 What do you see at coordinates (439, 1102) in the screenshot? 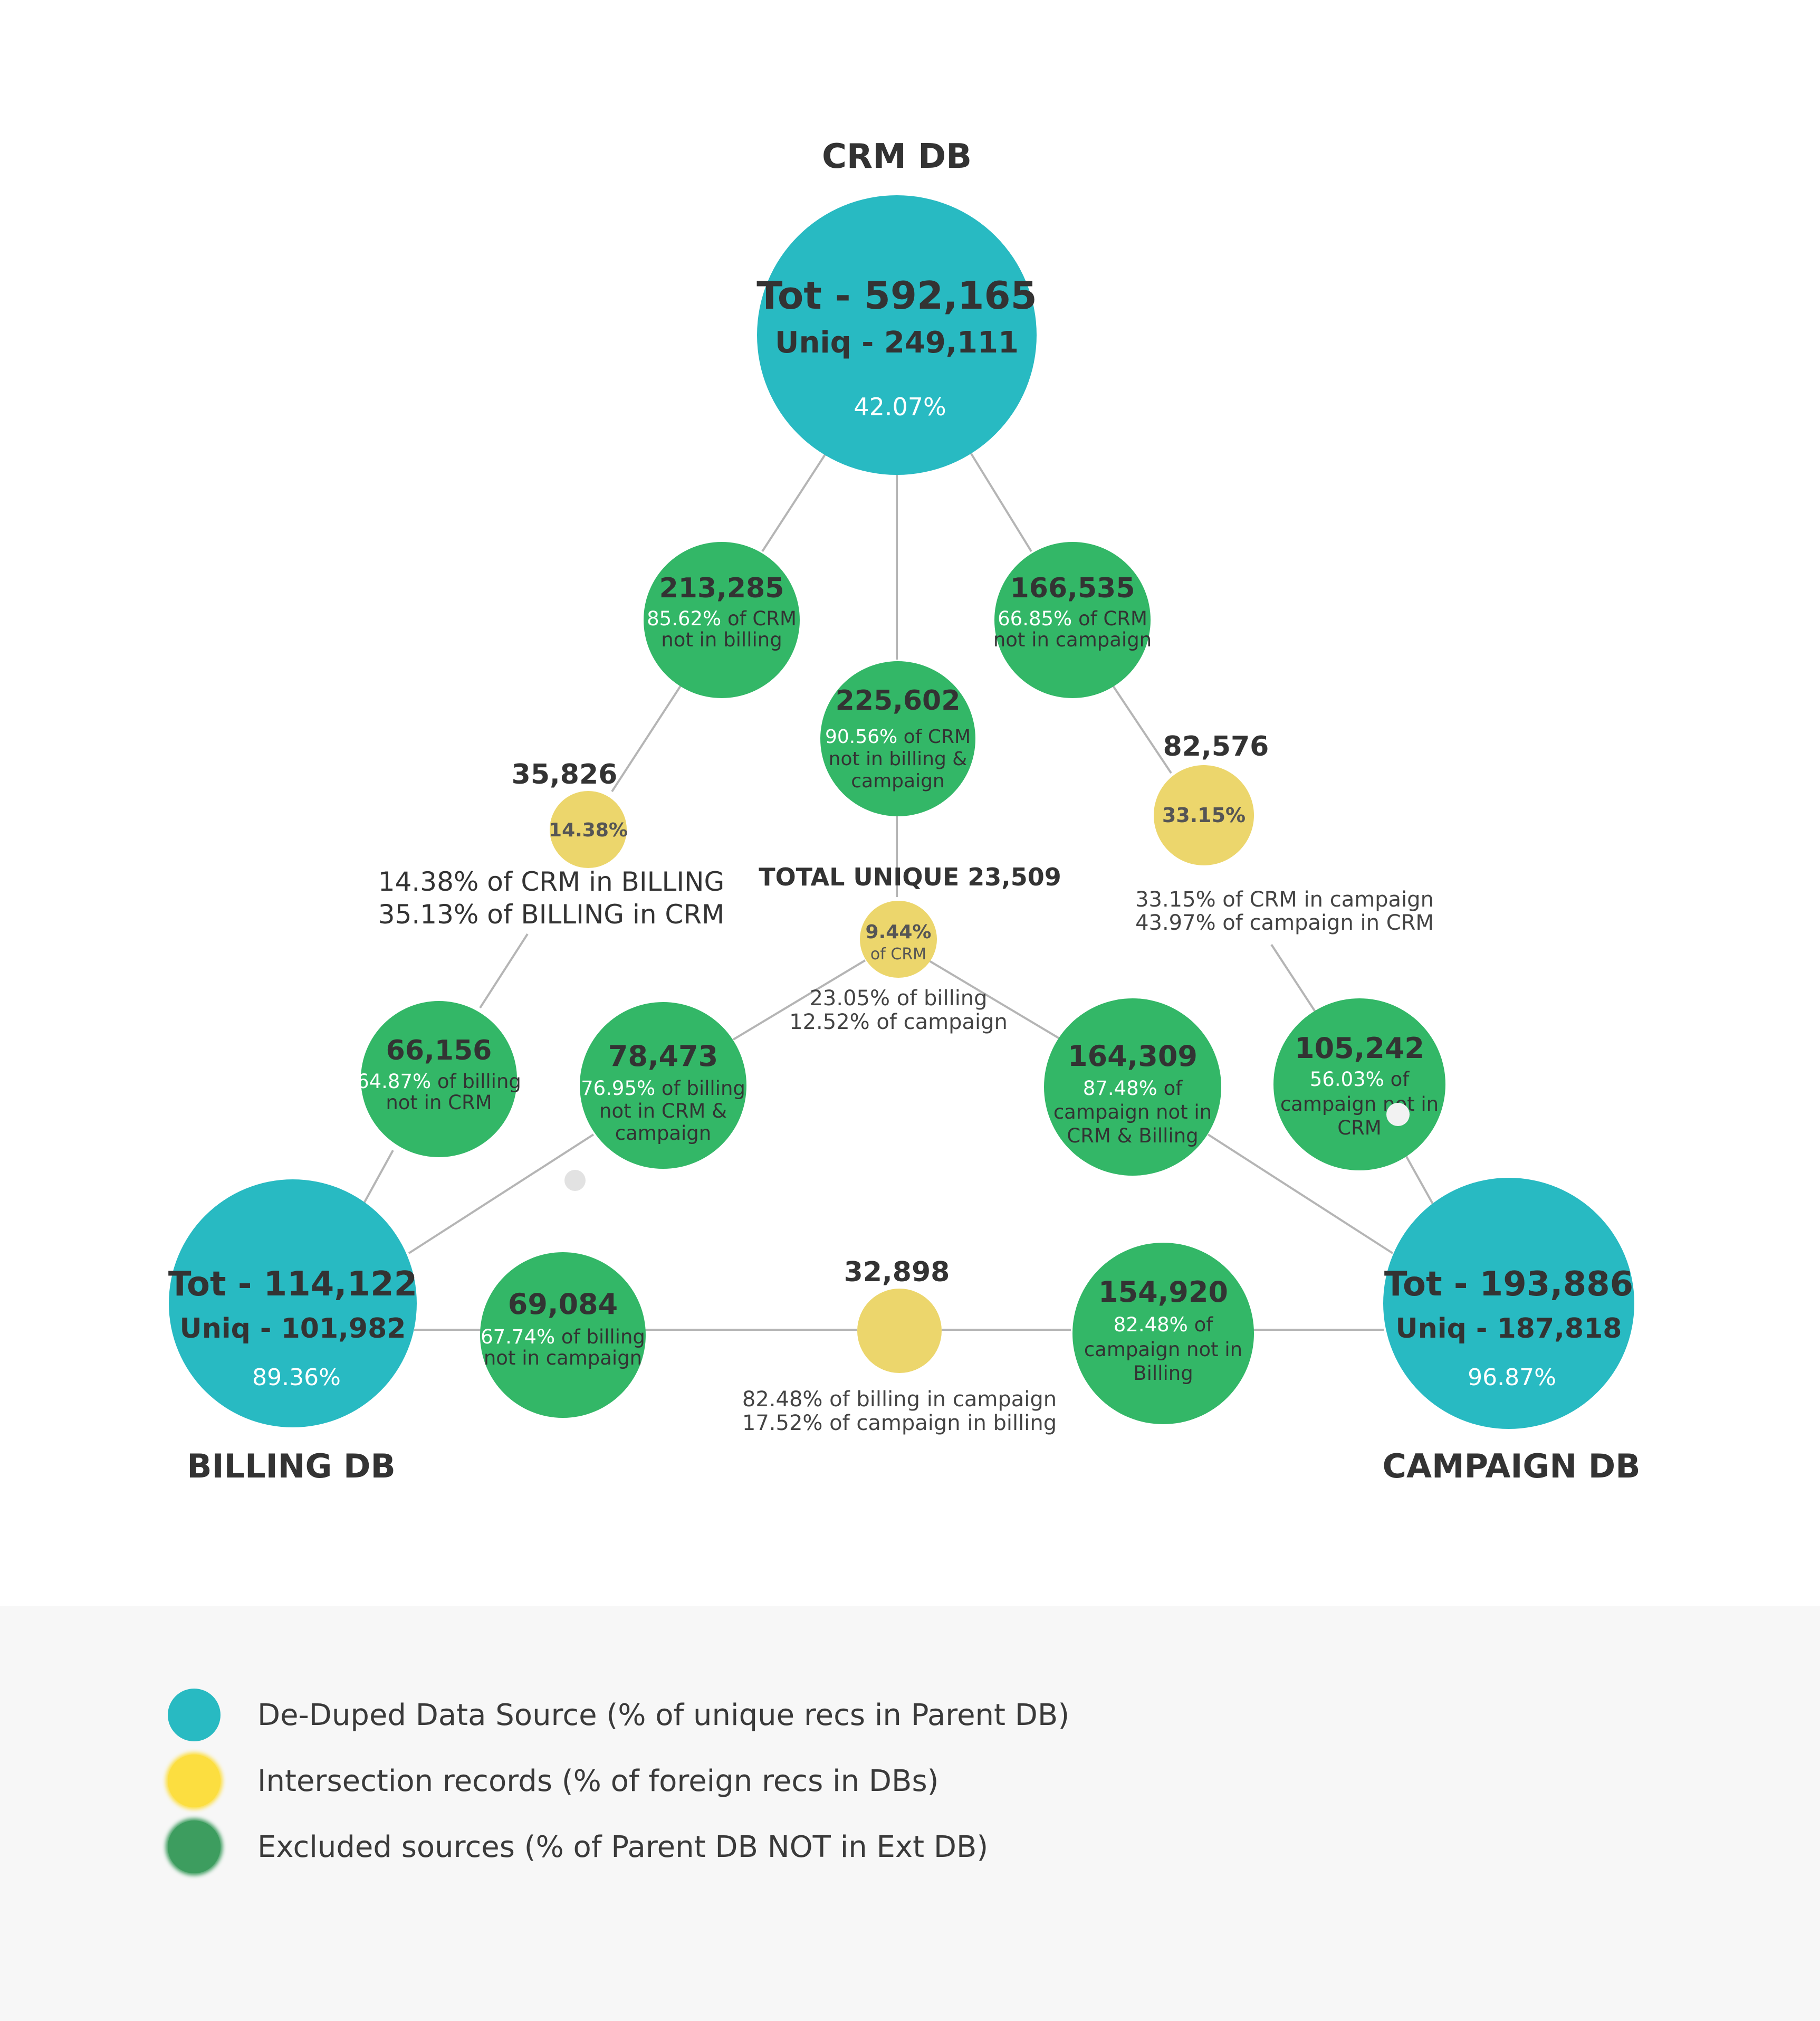
I see `excluded-desc-line2: not in CRM` at bounding box center [439, 1102].